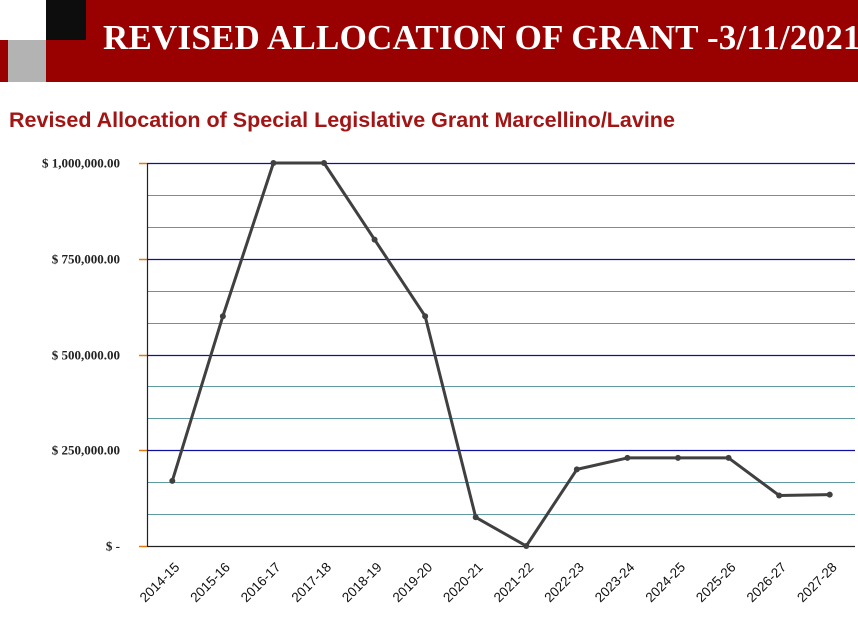 This screenshot has width=858, height=627. What do you see at coordinates (362, 583) in the screenshot?
I see `x-tick-label: 2018-19` at bounding box center [362, 583].